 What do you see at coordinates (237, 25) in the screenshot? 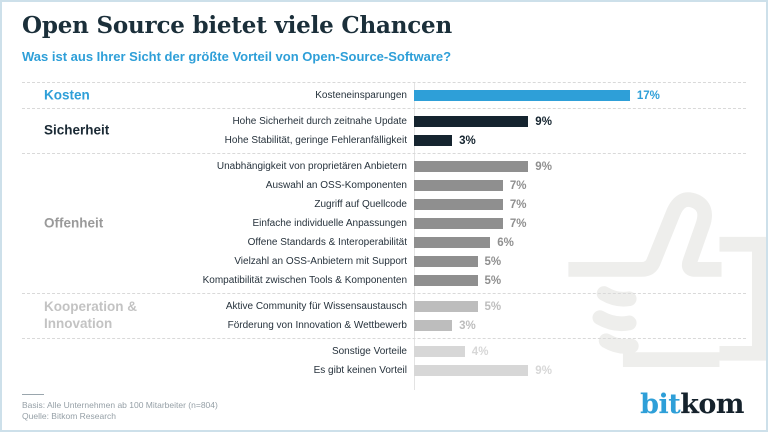
I see `page-title: Open Source bietet viele Chancen` at bounding box center [237, 25].